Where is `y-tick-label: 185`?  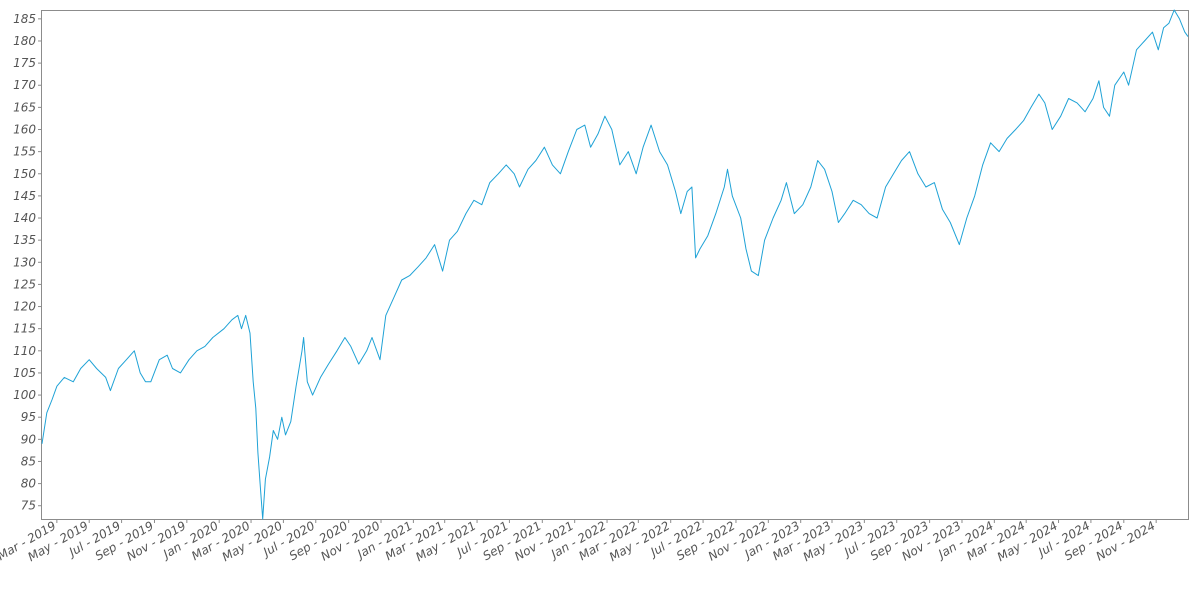 y-tick-label: 185 is located at coordinates (24, 19).